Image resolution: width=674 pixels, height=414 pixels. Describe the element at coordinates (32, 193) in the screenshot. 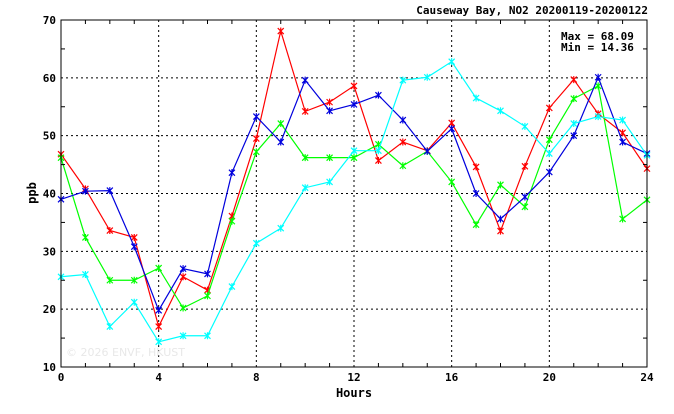

I see `y-axis-title: ppb` at that location.